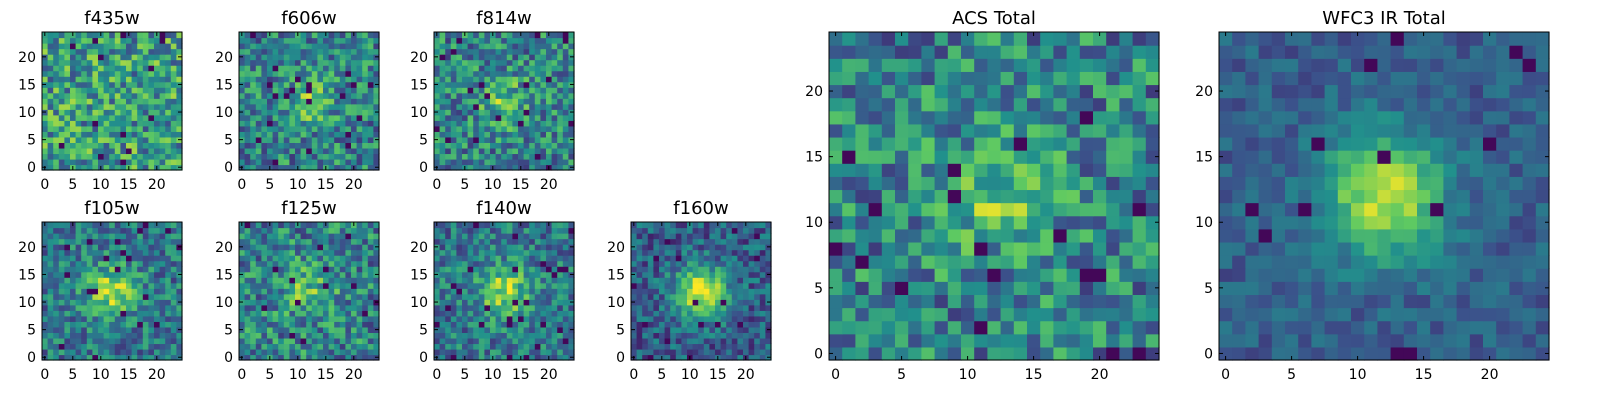 The height and width of the screenshot is (400, 1600). I want to click on x-tick-label: 5, so click(661, 375).